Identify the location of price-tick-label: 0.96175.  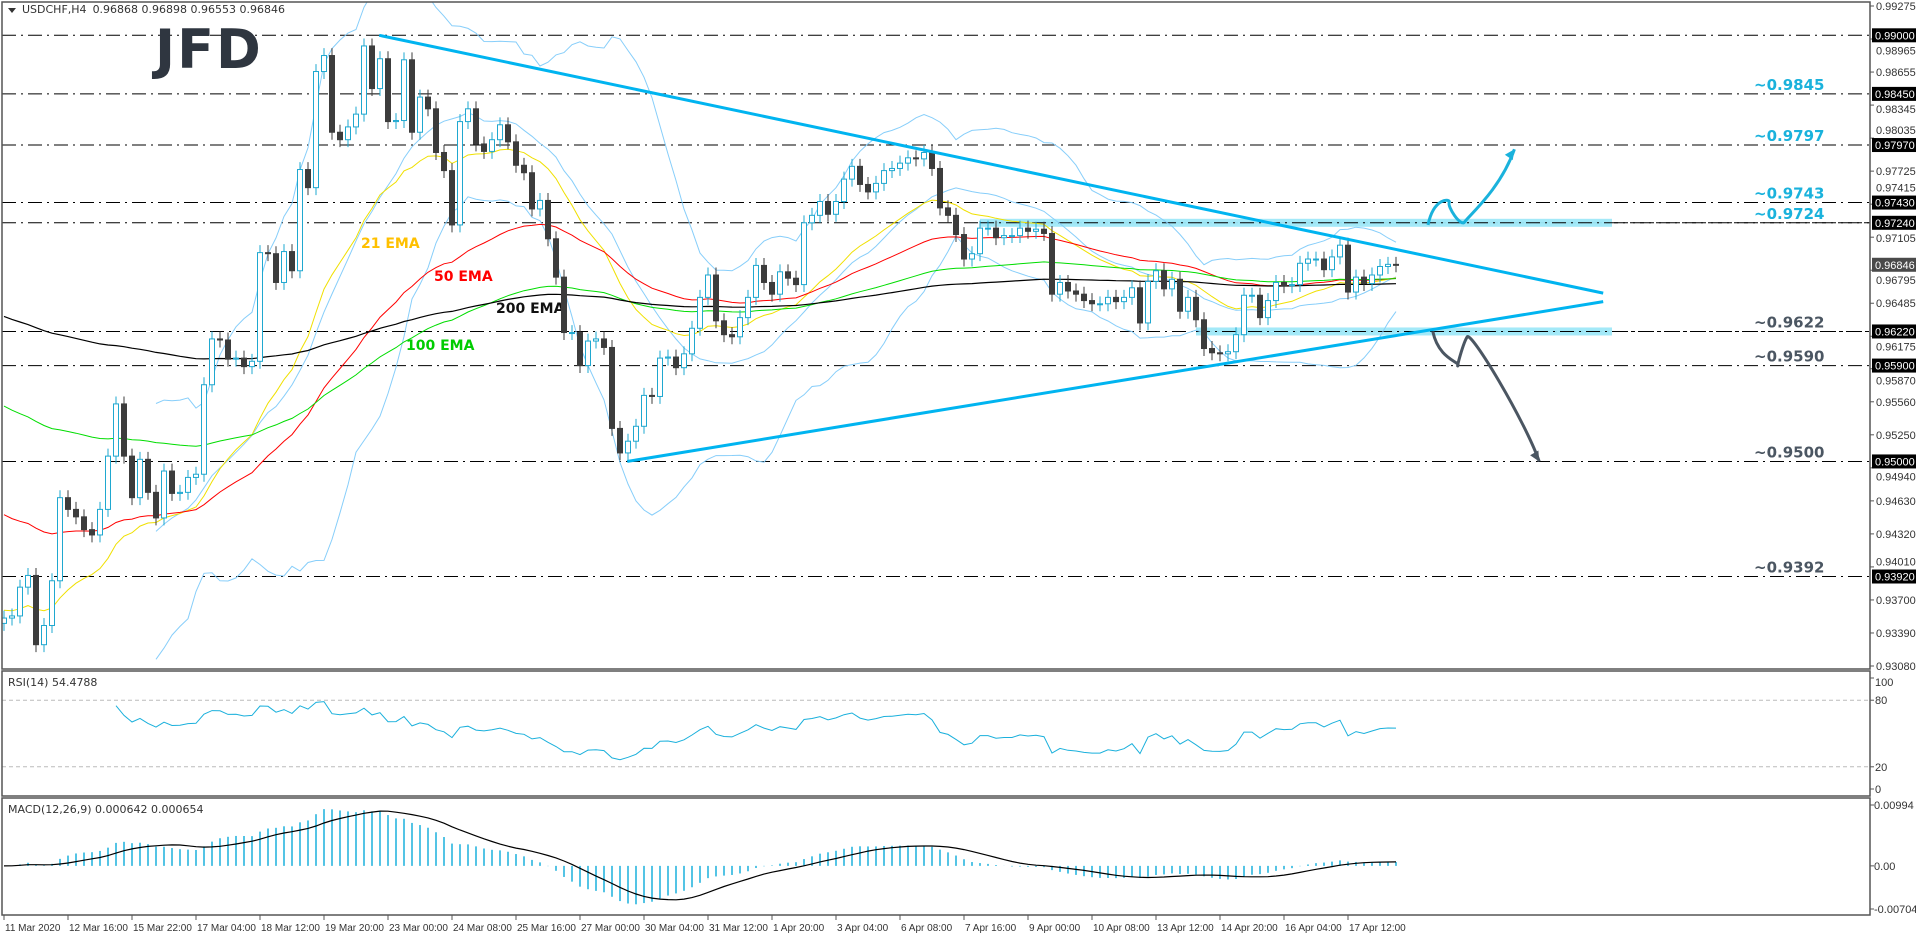
(1896, 347).